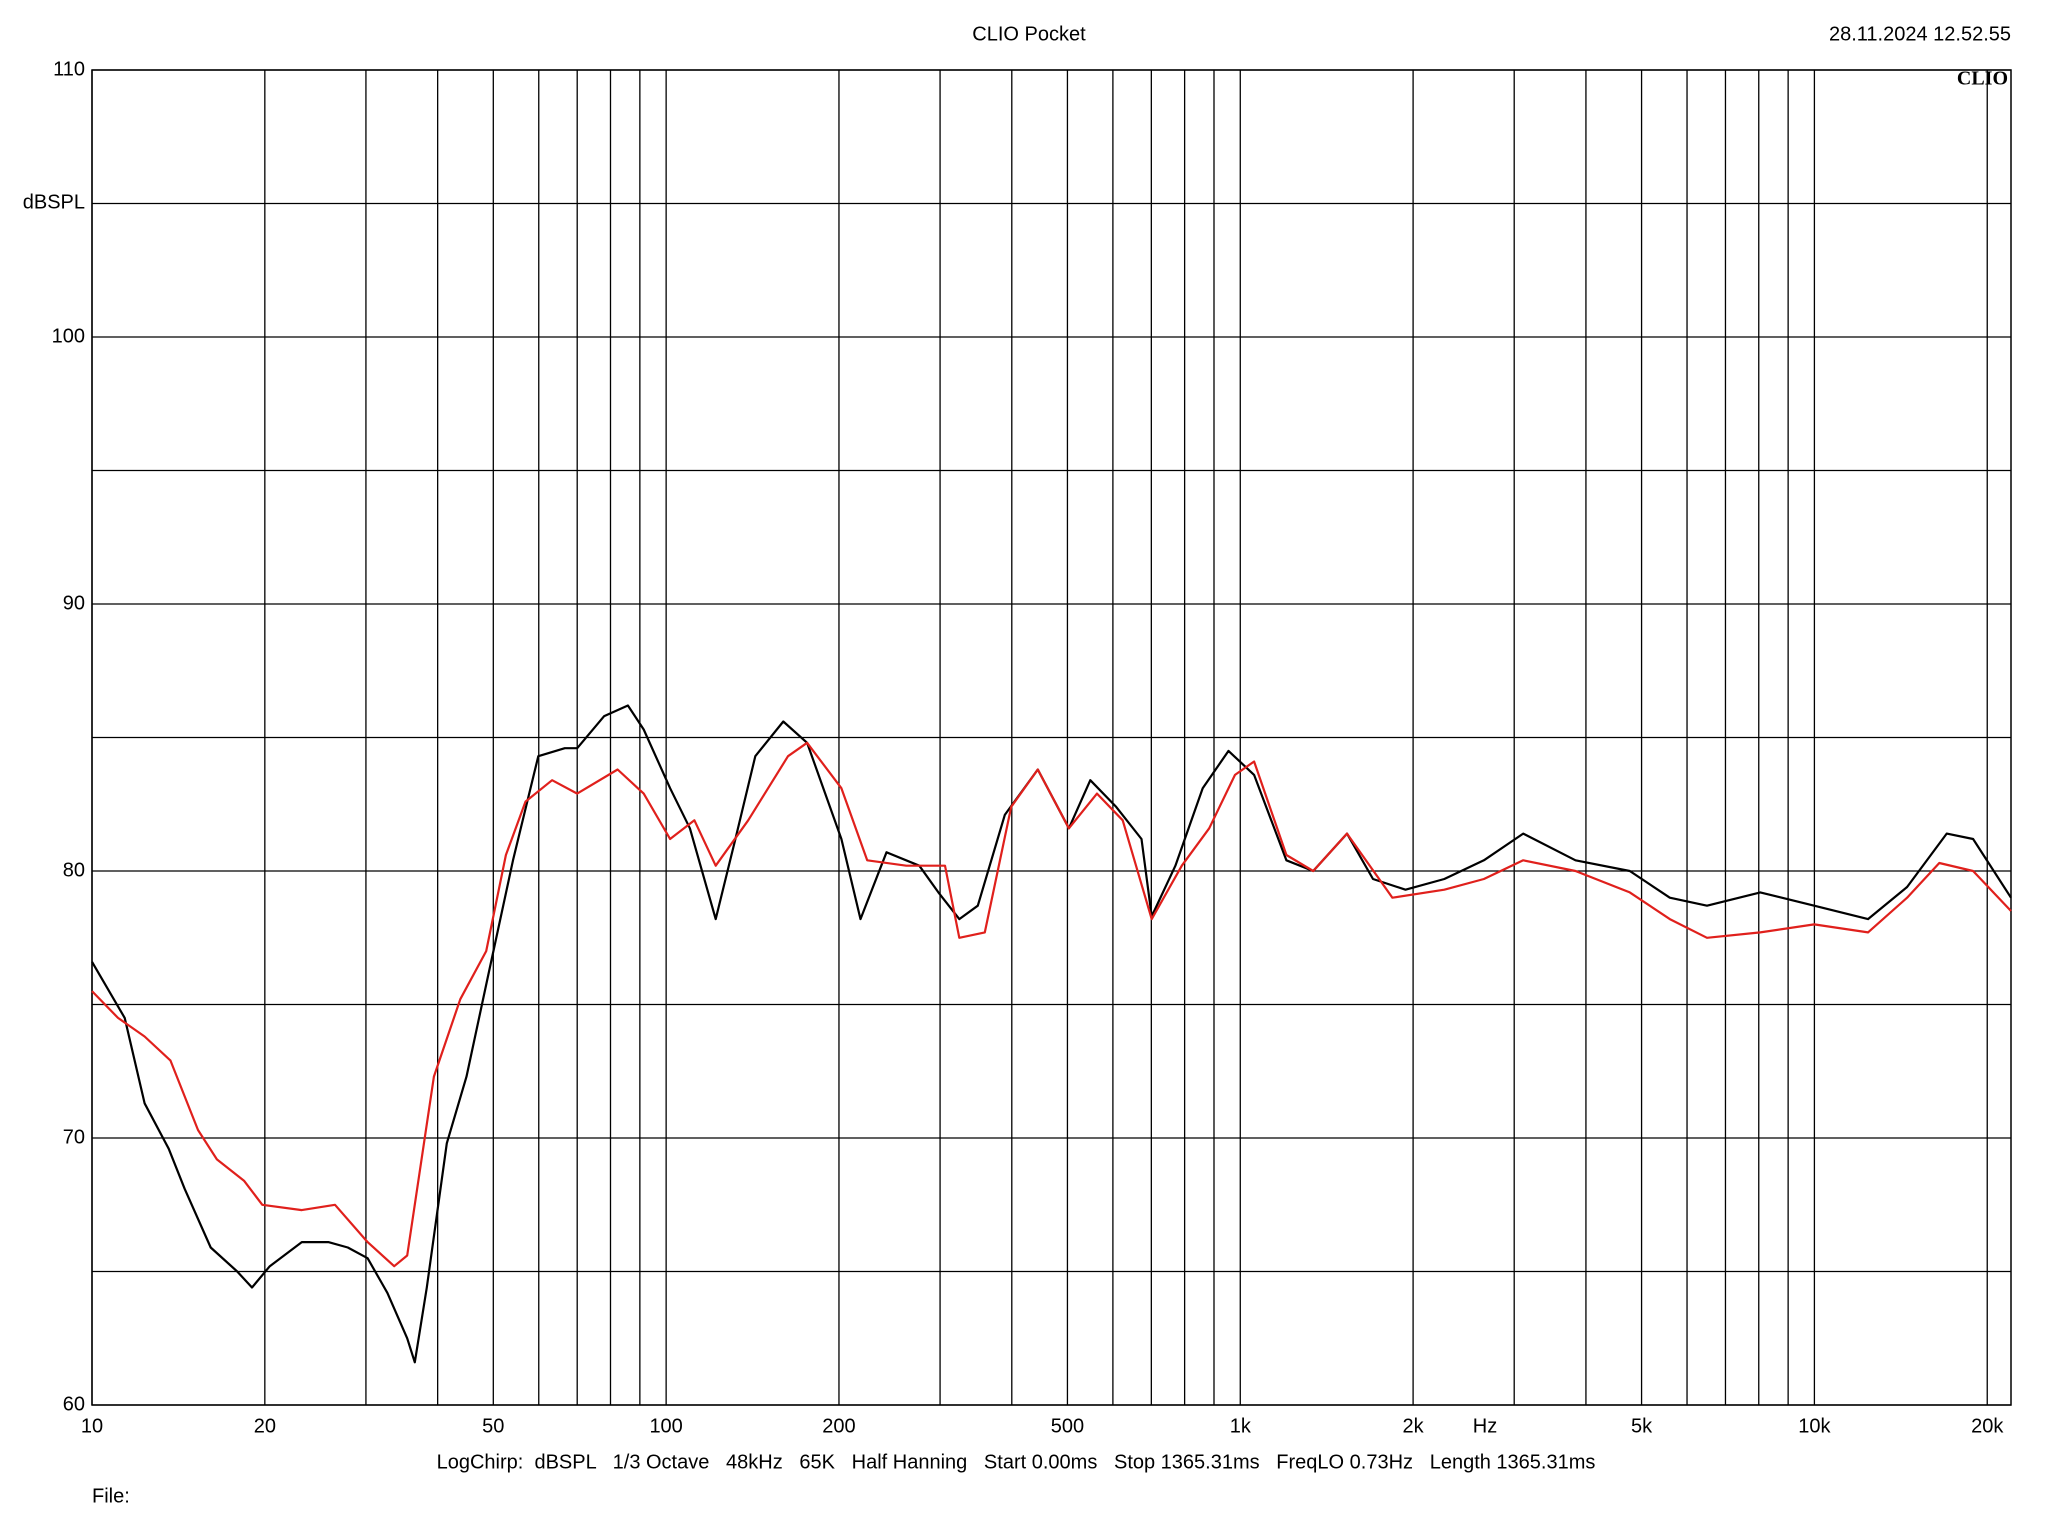 This screenshot has width=2048, height=1536. Describe the element at coordinates (265, 1426) in the screenshot. I see `x-tick-label: 20` at that location.